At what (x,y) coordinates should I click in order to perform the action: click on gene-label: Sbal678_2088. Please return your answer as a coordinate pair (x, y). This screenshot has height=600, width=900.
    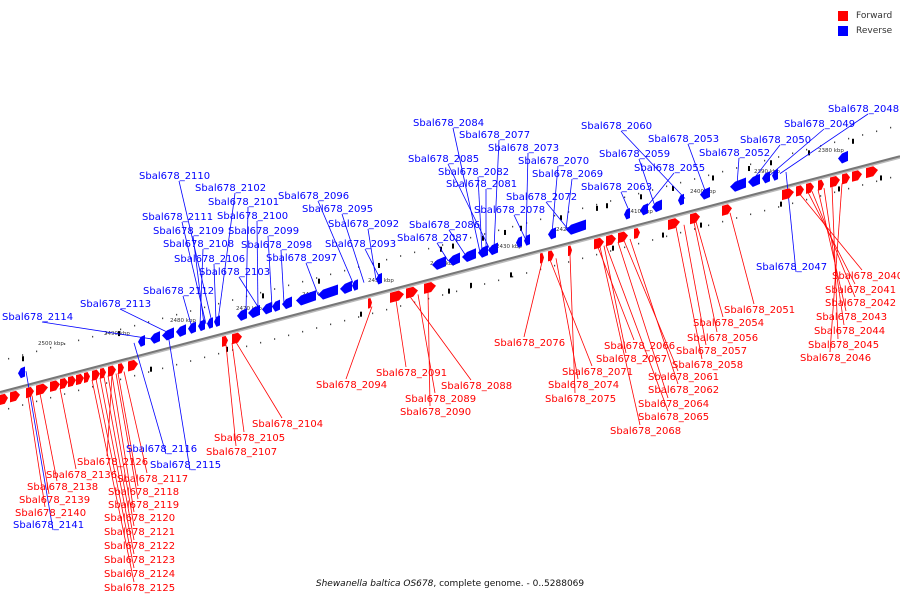
    Looking at the image, I should click on (476, 386).